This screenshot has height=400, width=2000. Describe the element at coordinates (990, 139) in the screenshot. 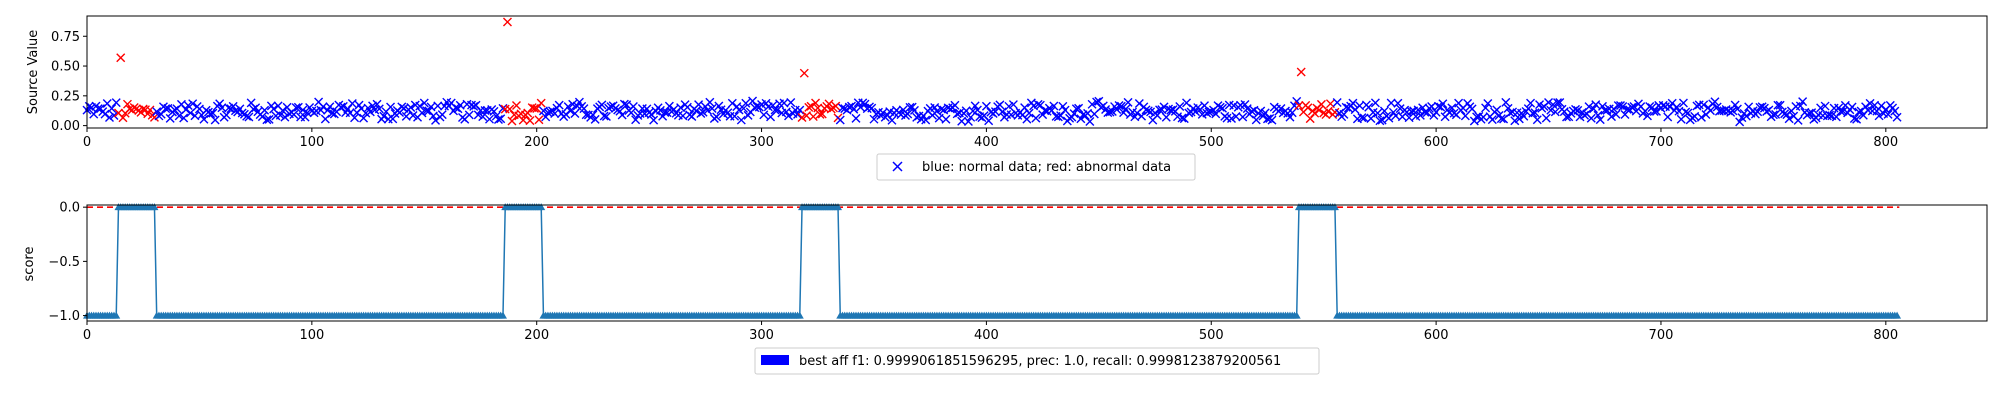

I see `top-x-axis: 0 100 200 300 400 500 600 700 800` at that location.